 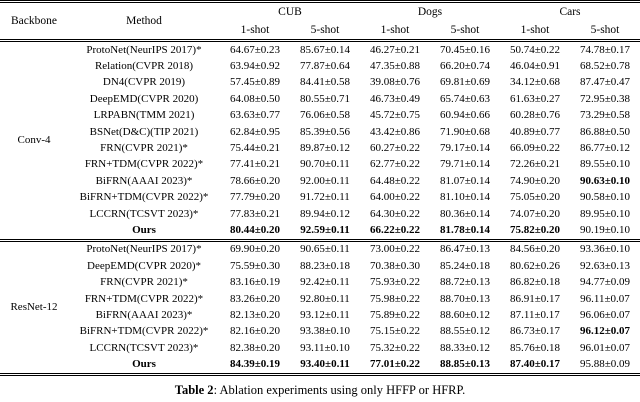 I want to click on col-header-backbone: Backbone, so click(x=34, y=21).